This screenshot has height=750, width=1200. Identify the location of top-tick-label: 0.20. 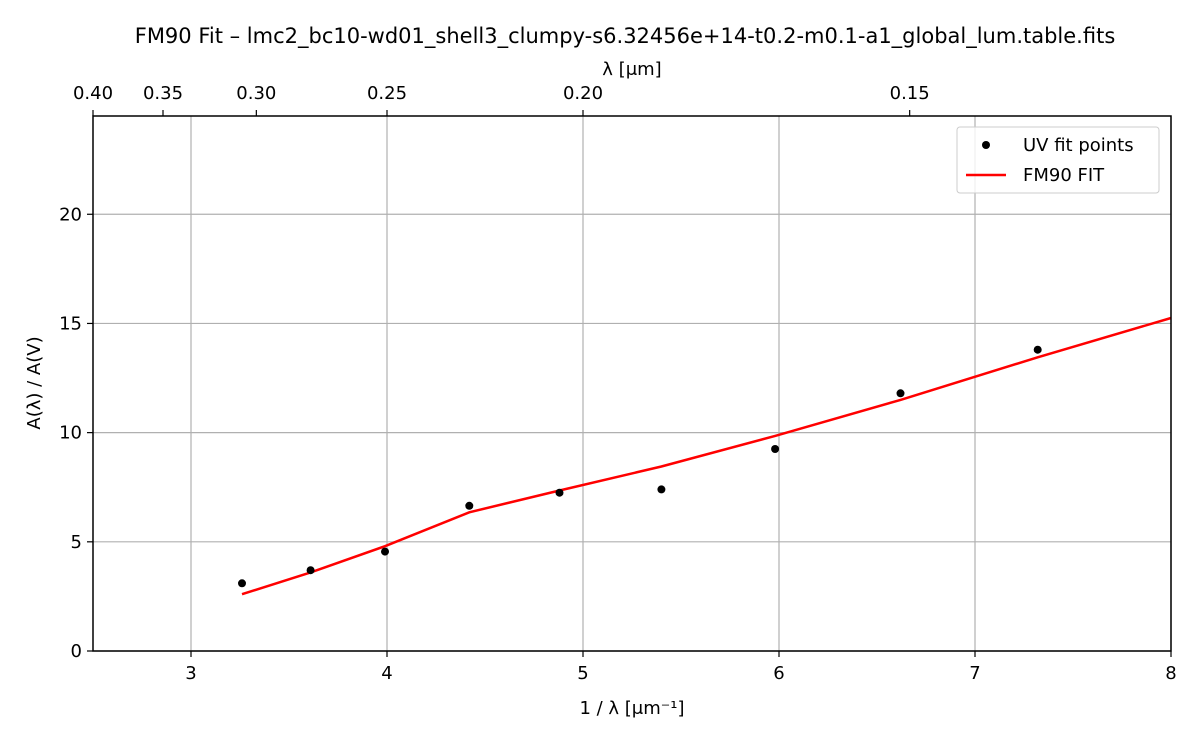
(583, 93).